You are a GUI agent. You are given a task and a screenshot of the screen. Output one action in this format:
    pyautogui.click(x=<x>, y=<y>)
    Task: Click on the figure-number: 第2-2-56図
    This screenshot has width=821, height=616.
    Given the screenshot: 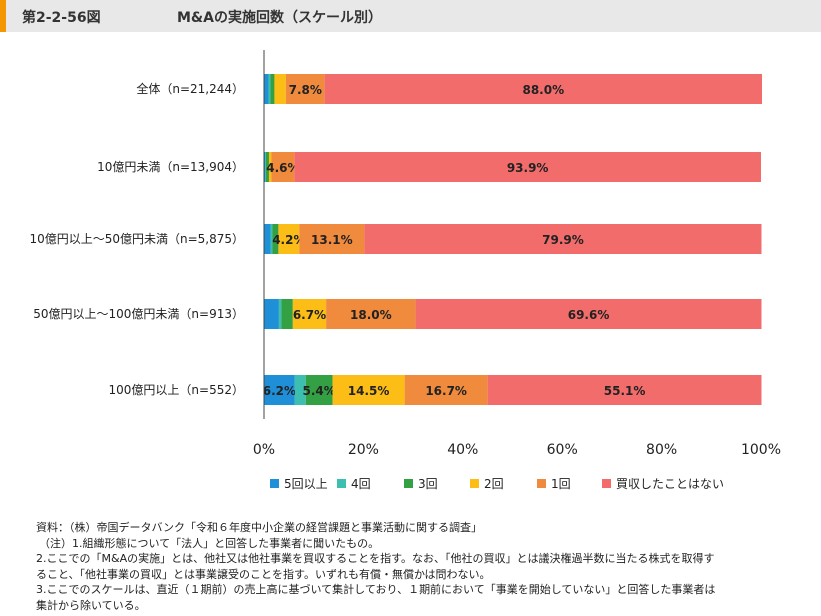 What is the action you would take?
    pyautogui.click(x=61, y=18)
    